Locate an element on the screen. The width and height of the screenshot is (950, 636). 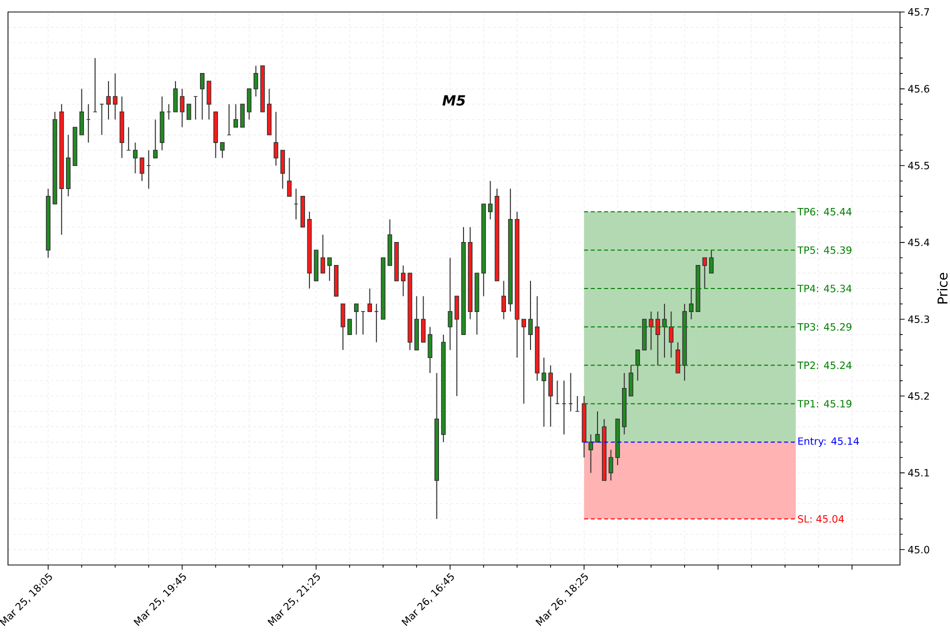
ref-line-label: TP4: 45.34 is located at coordinates (824, 288).